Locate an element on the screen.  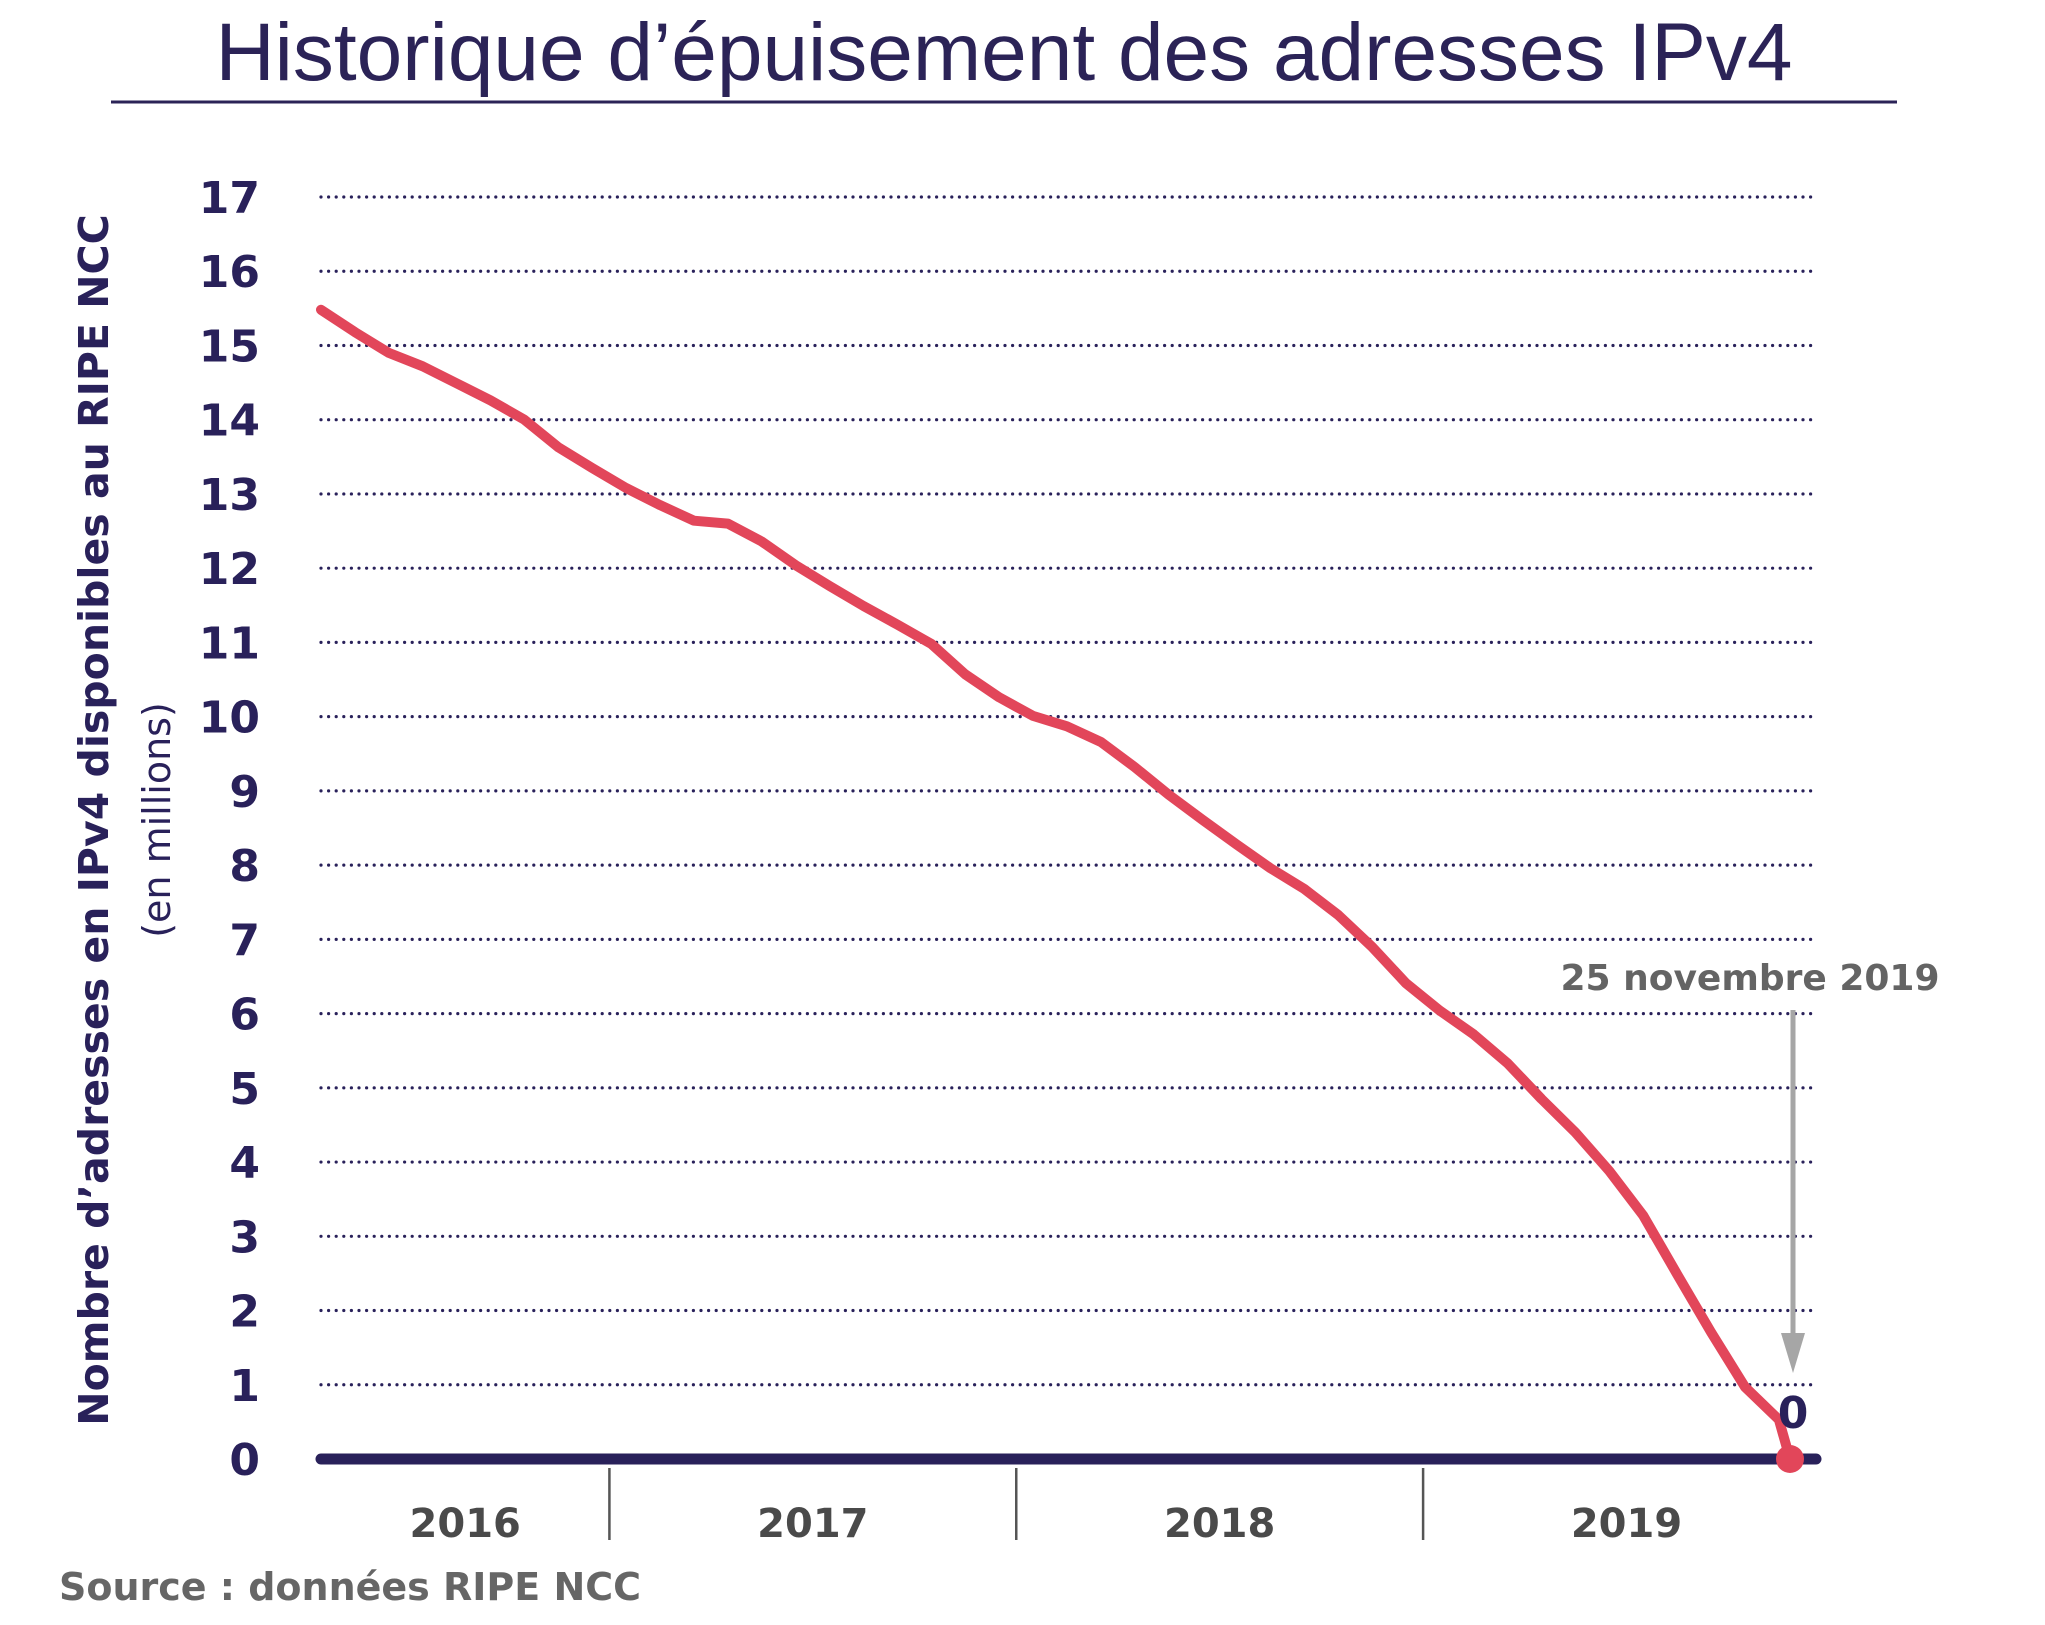
x-tick-label: 2016 is located at coordinates (465, 1524).